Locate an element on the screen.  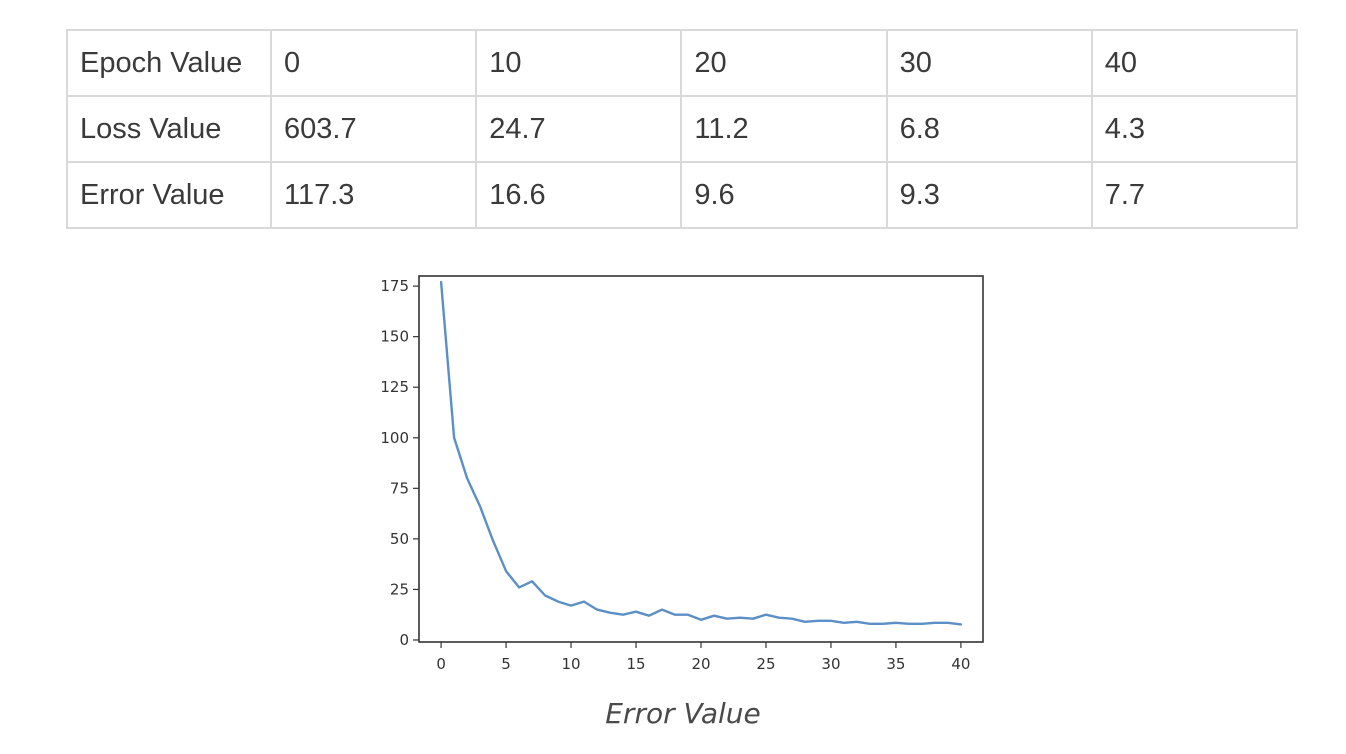
y-tick-label: 125 is located at coordinates (394, 387).